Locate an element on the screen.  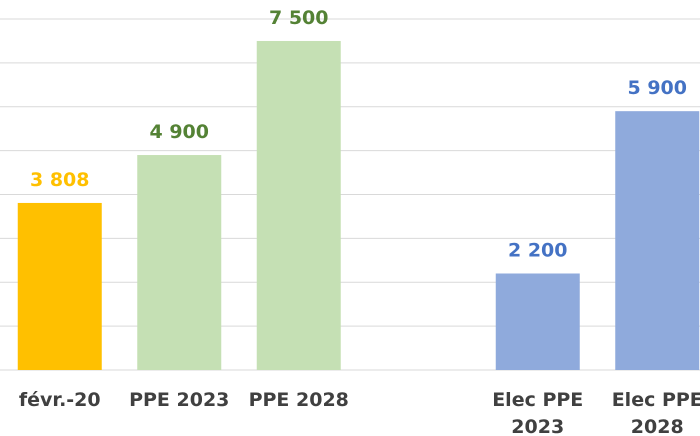
data-label: 3 808 is located at coordinates (60, 180).